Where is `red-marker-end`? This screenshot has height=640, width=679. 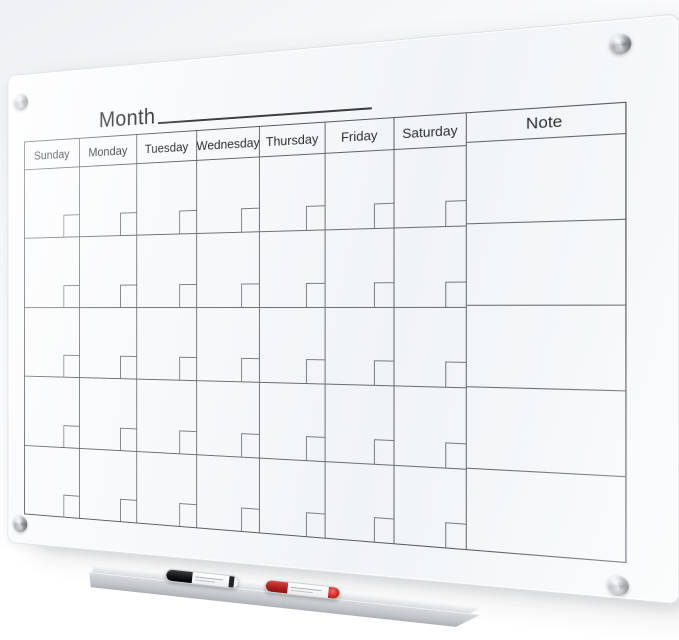 red-marker-end is located at coordinates (333, 593).